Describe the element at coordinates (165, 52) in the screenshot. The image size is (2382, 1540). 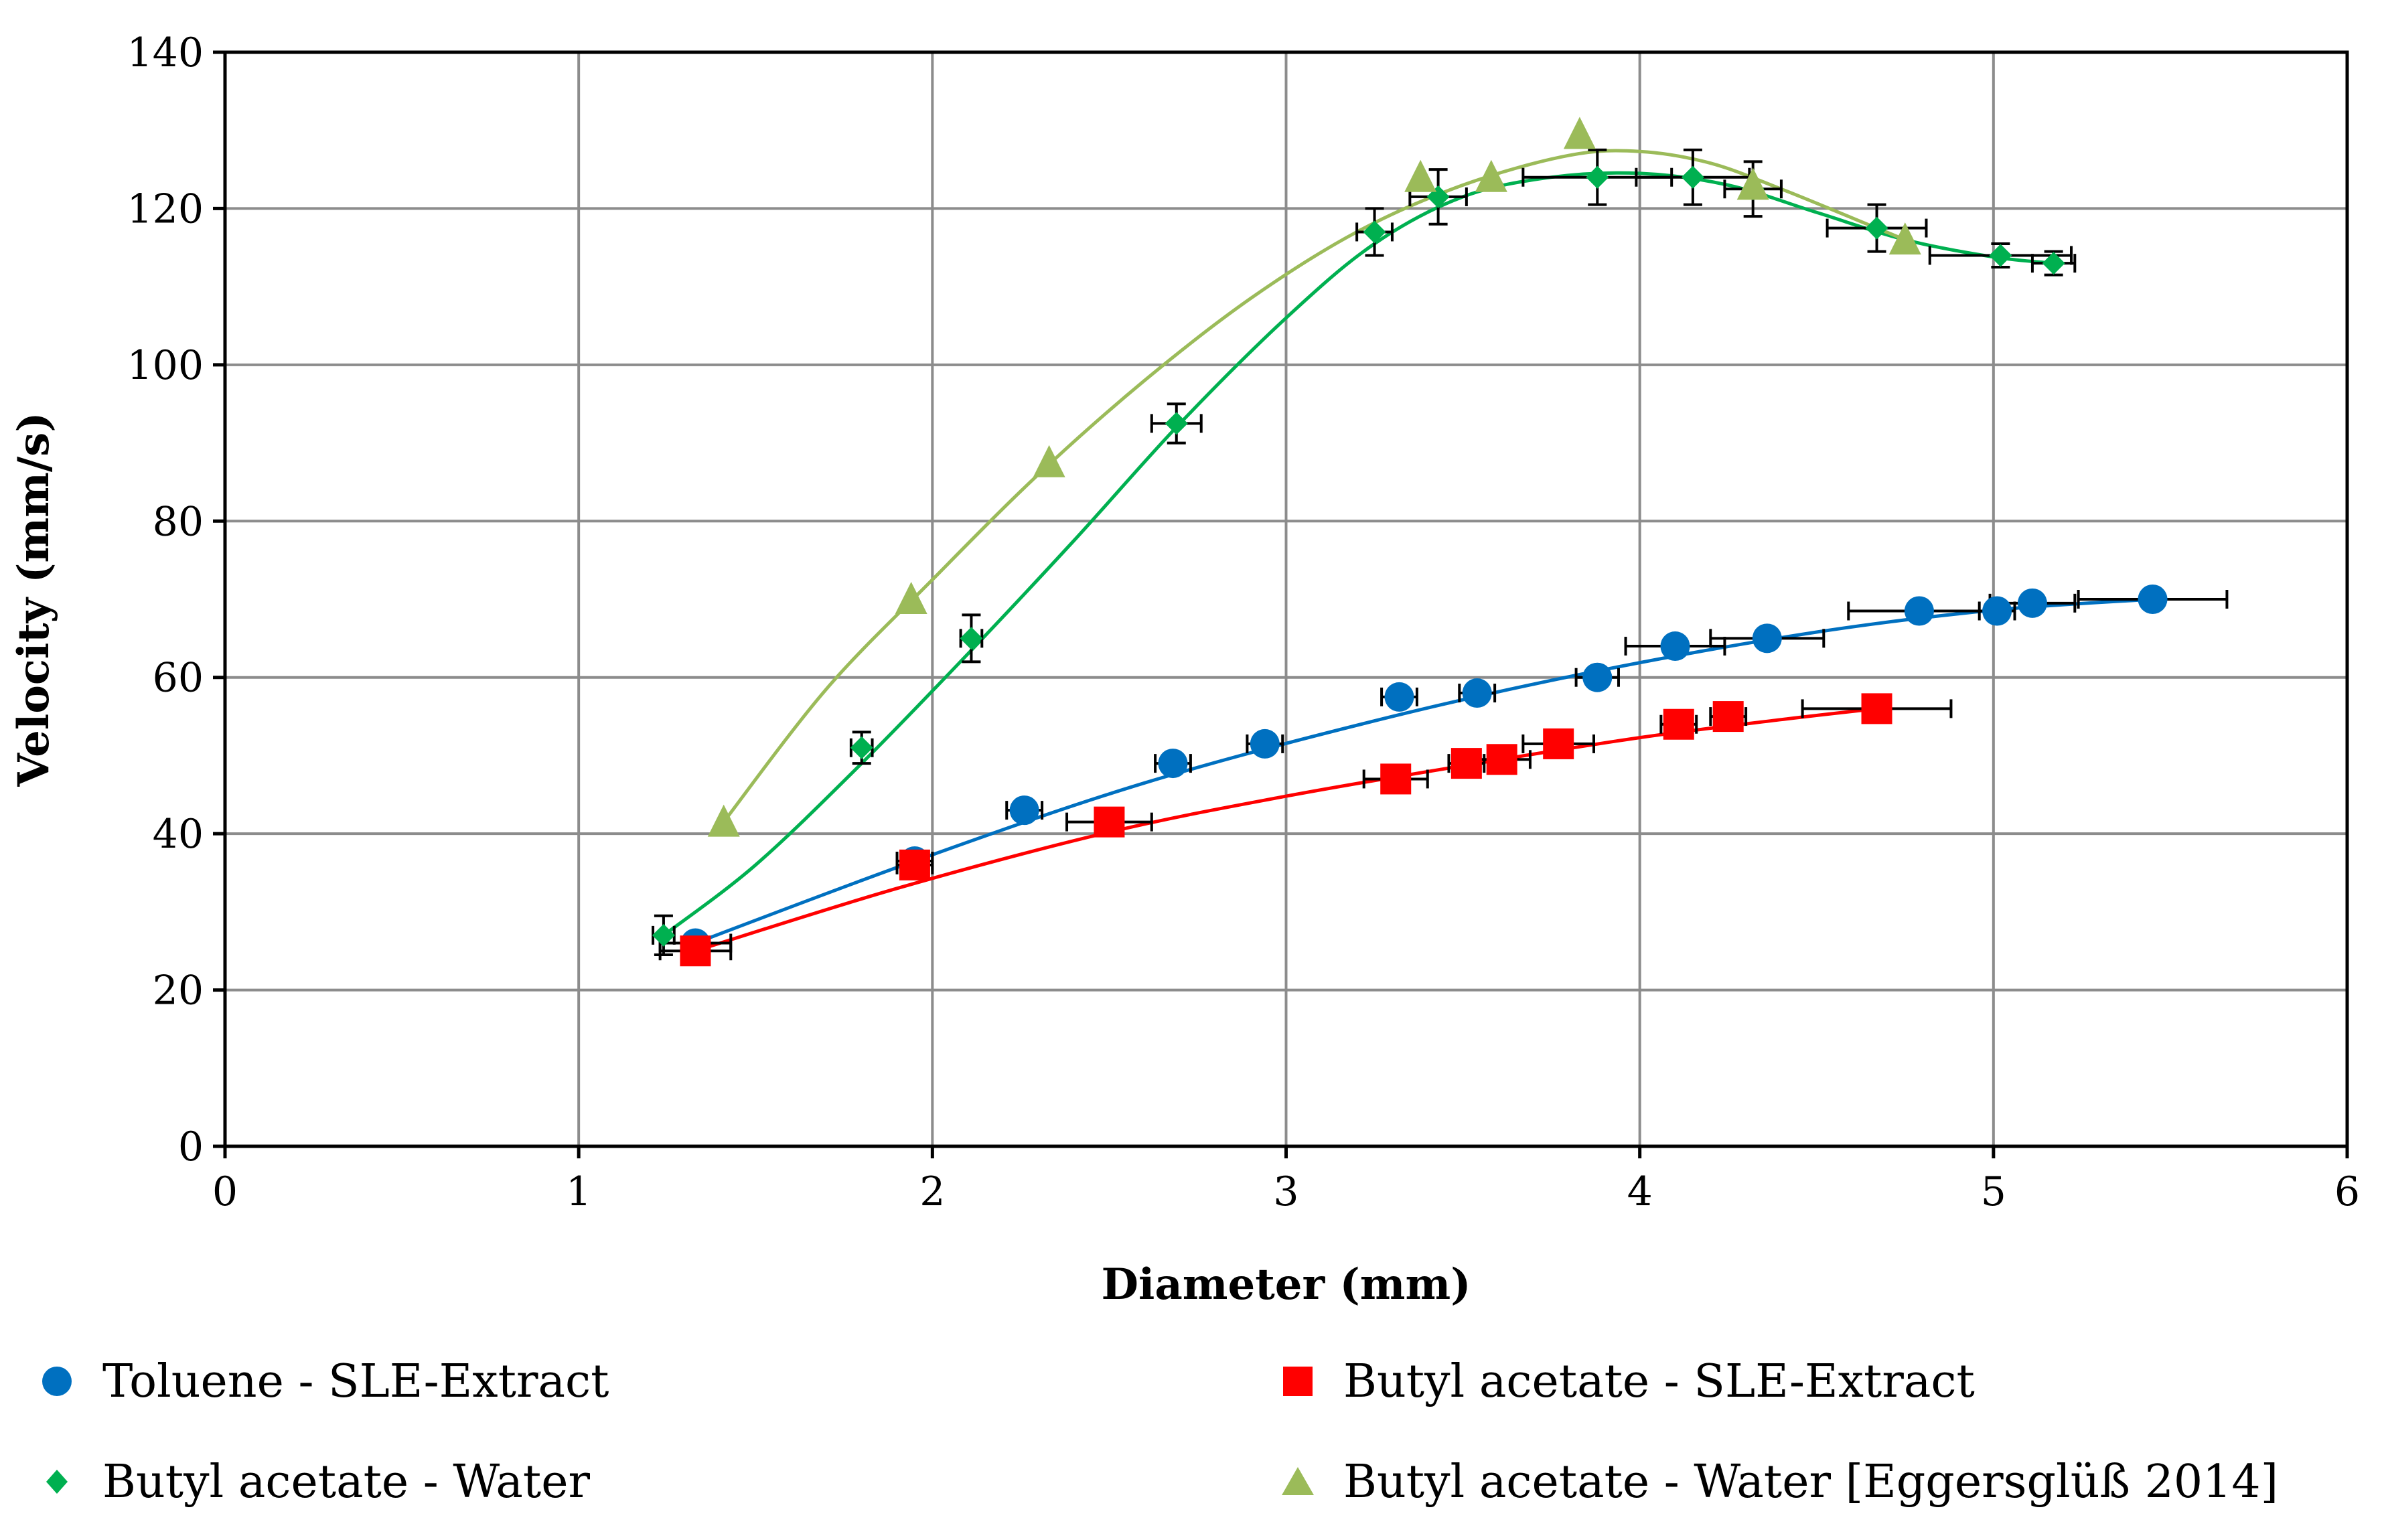
I see `y-tick-label: 140` at that location.